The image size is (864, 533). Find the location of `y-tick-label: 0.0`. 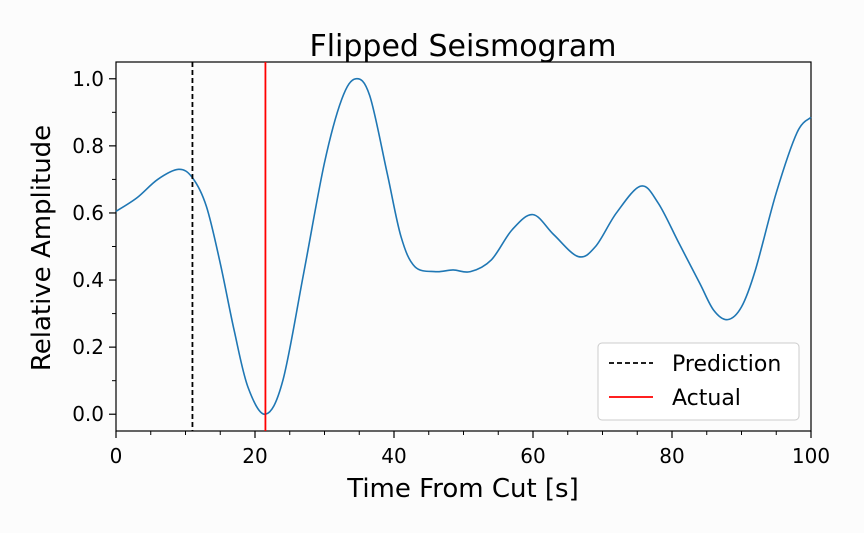

y-tick-label: 0.0 is located at coordinates (88, 414).